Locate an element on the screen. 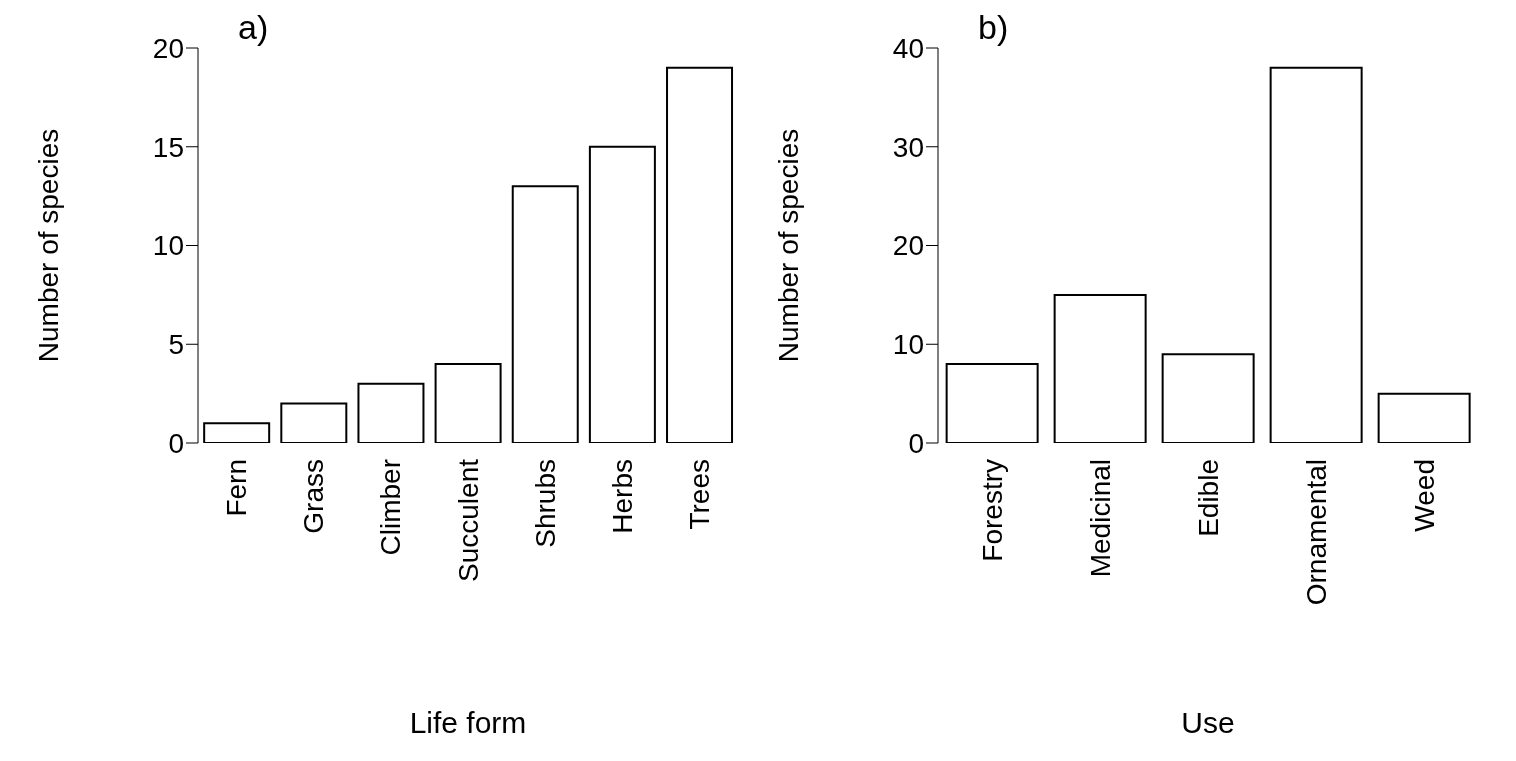 The image size is (1516, 761). y-tick-label: 5 is located at coordinates (176, 345).